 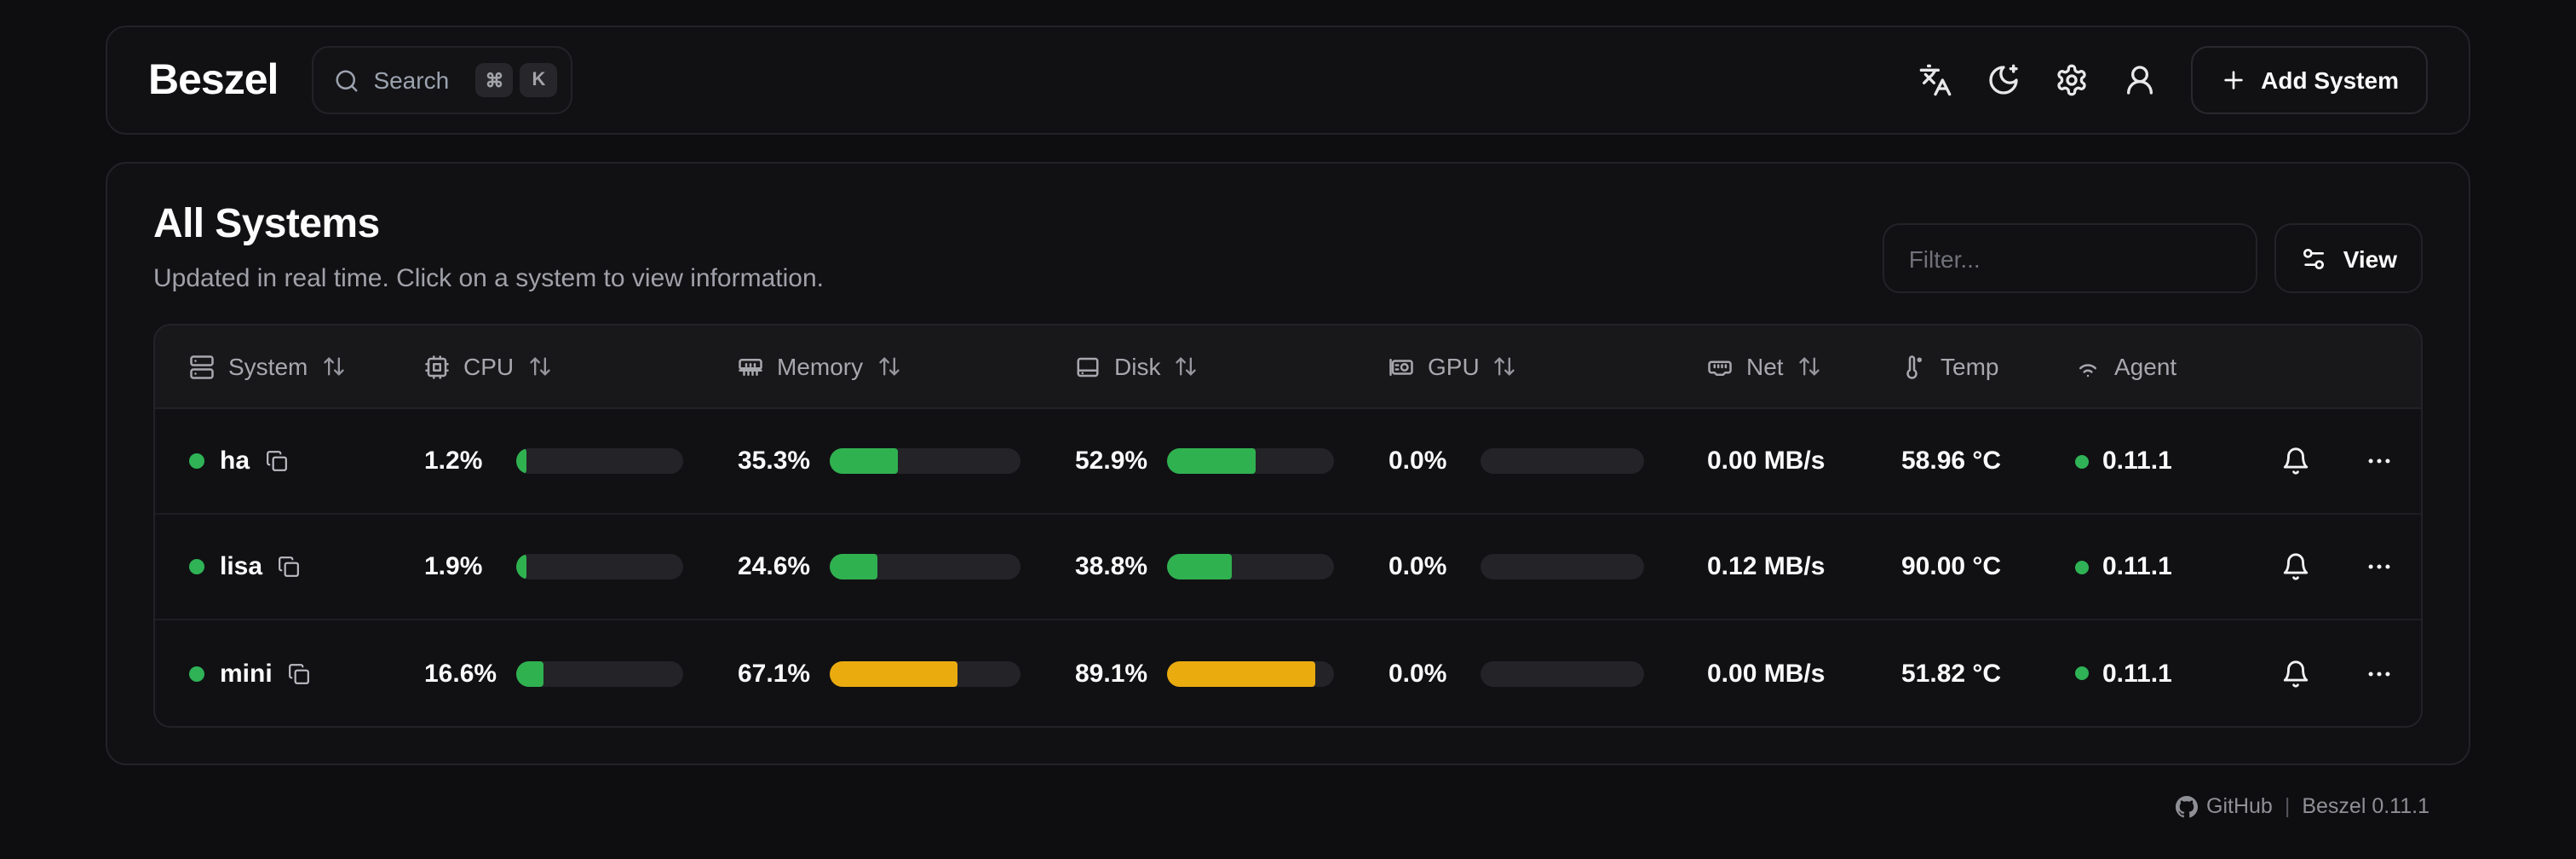 I want to click on column-header-net: Net, so click(x=1804, y=366).